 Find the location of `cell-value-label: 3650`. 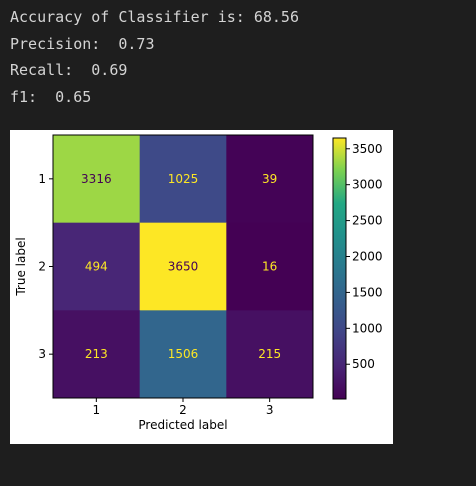

cell-value-label: 3650 is located at coordinates (183, 267).